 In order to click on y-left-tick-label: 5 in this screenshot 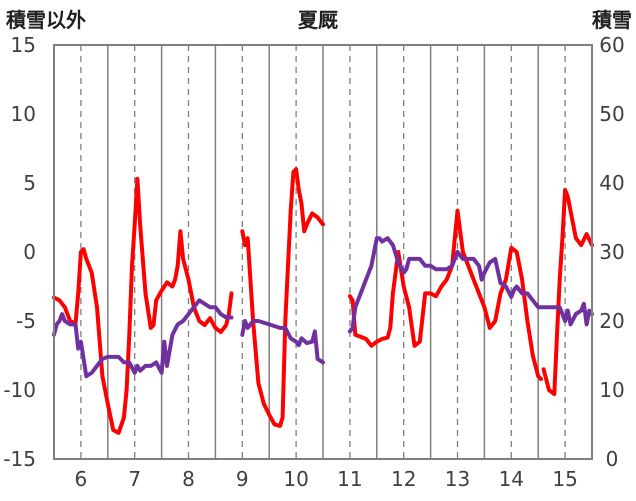, I will do `click(29, 183)`.